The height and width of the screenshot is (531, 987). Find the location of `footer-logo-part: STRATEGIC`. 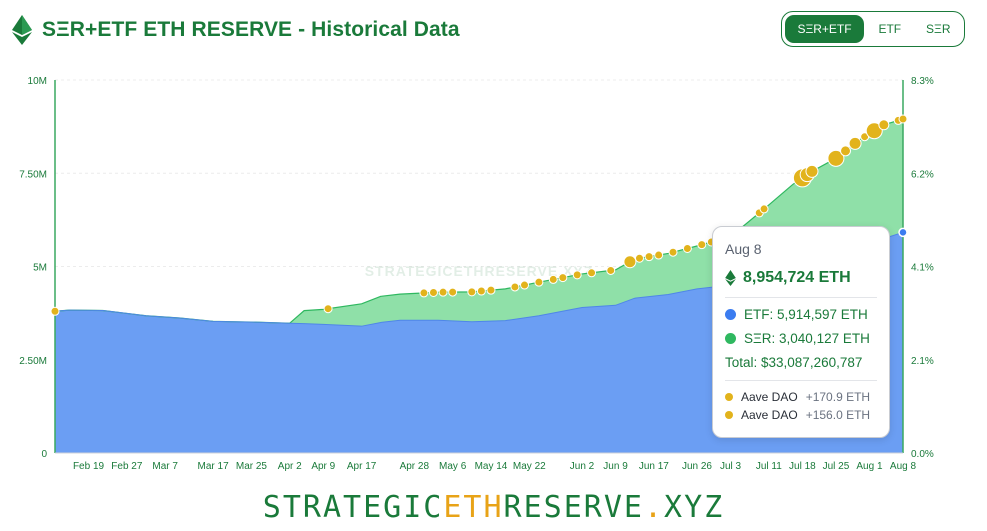

footer-logo-part: STRATEGIC is located at coordinates (353, 507).